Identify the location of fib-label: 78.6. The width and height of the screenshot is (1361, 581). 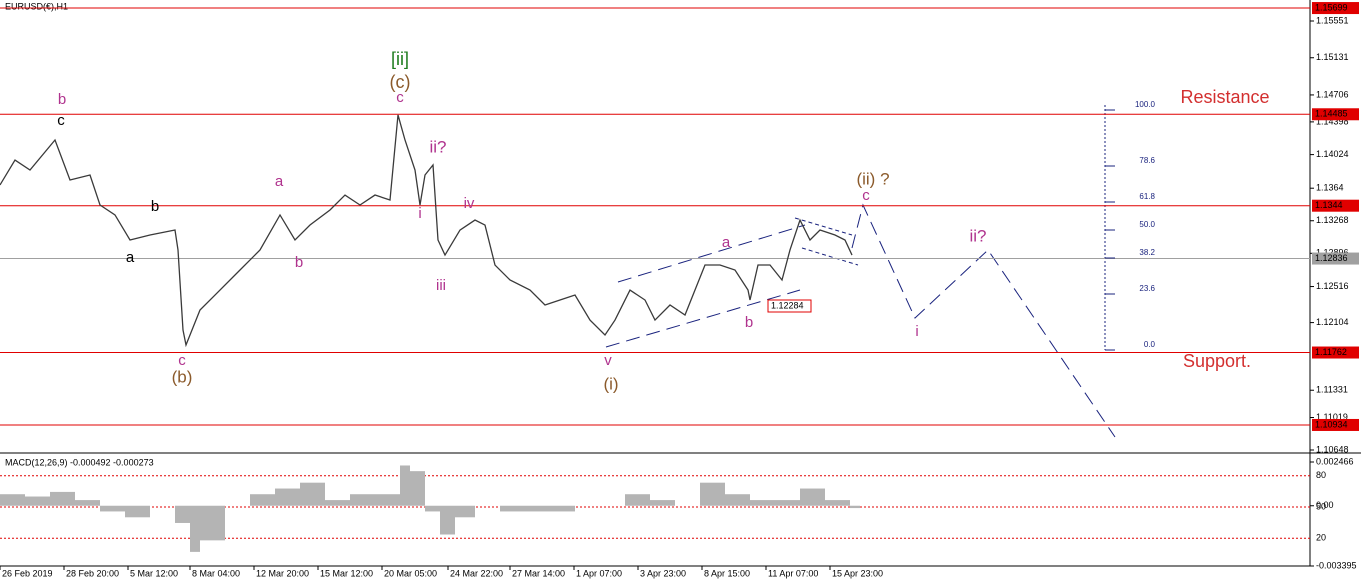
(1147, 160).